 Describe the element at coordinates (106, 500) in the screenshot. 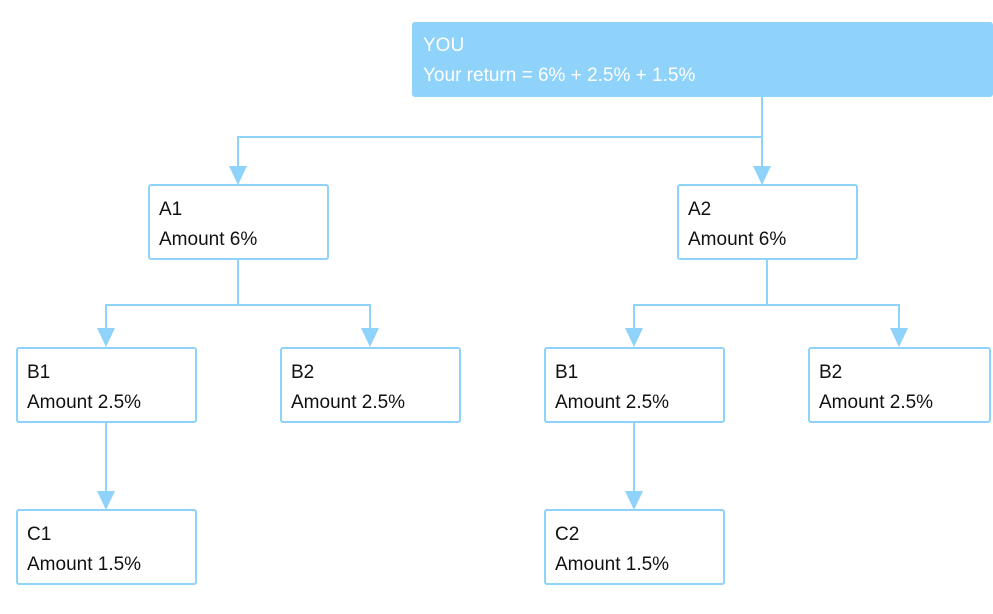

I see `arrowhead-c1` at that location.